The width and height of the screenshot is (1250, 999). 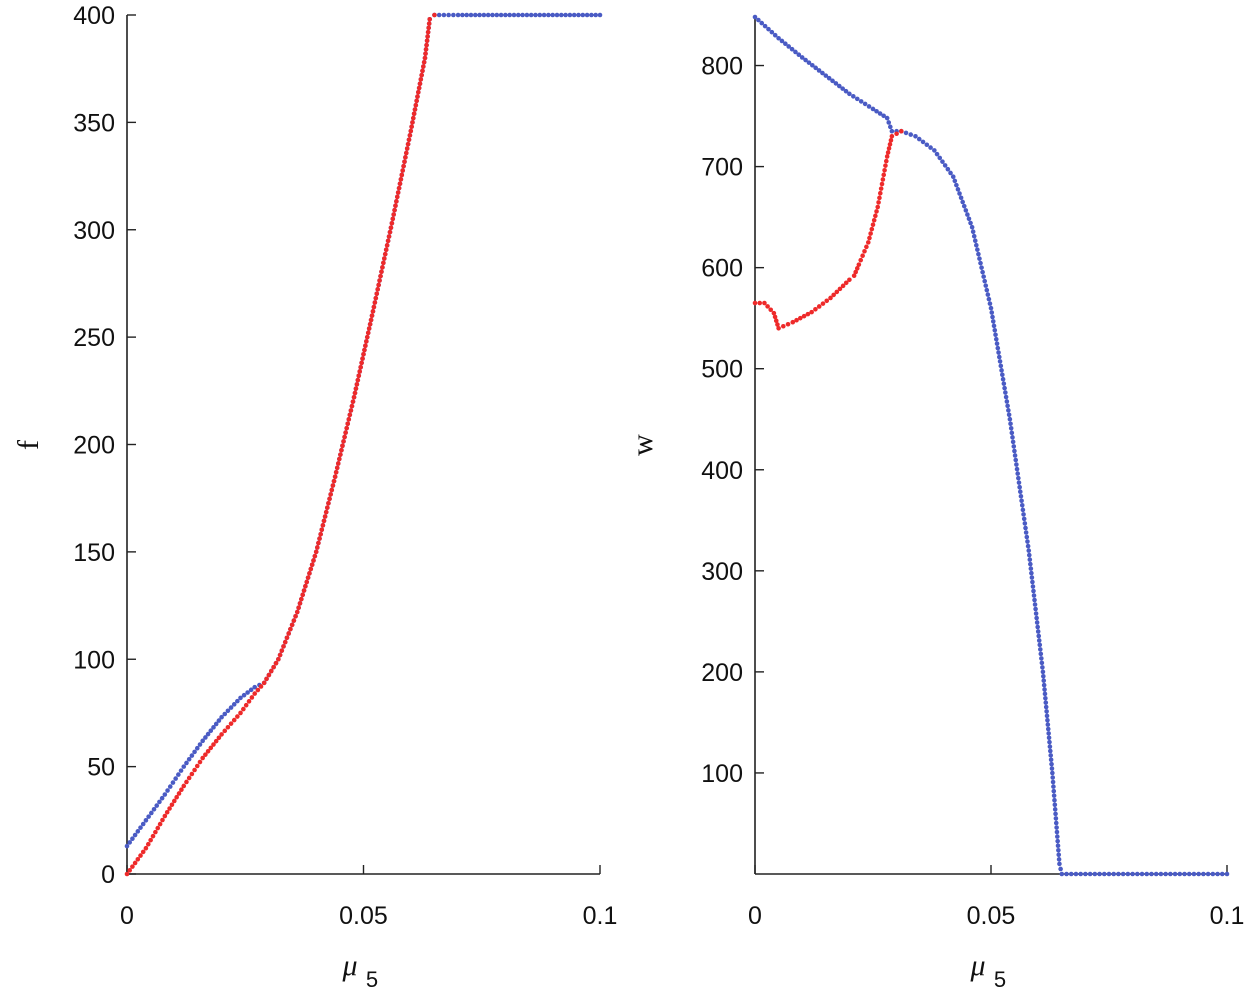 I want to click on y-tick-label: 400, so click(x=722, y=471).